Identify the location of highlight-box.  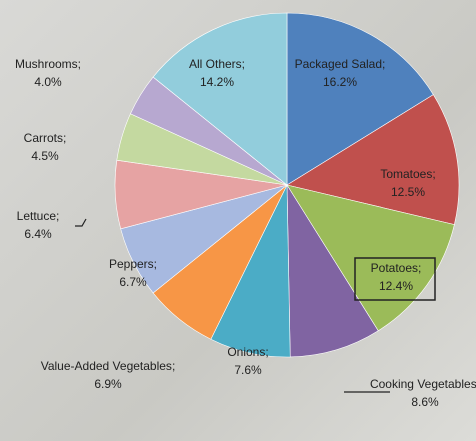
(395, 279).